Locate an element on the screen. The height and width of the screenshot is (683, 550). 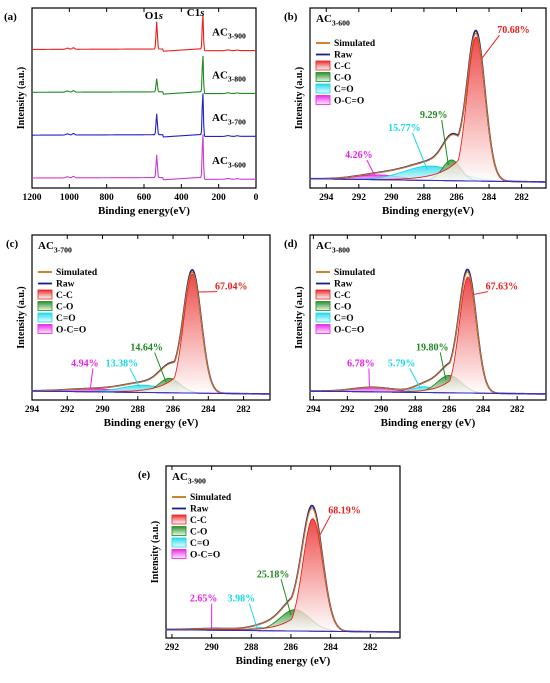
series-label-AC3-800-sub: 3-800 is located at coordinates (237, 79).